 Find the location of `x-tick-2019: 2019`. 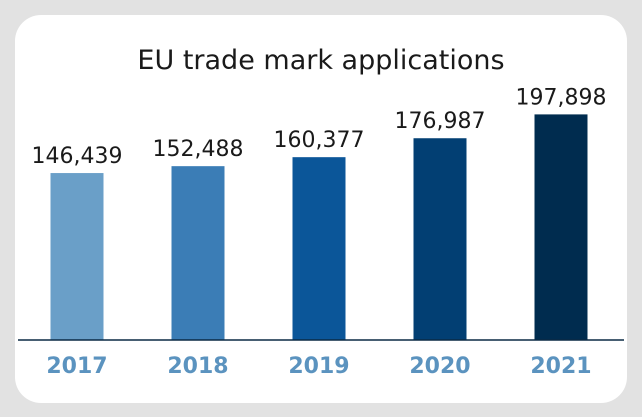

x-tick-2019: 2019 is located at coordinates (318, 366).